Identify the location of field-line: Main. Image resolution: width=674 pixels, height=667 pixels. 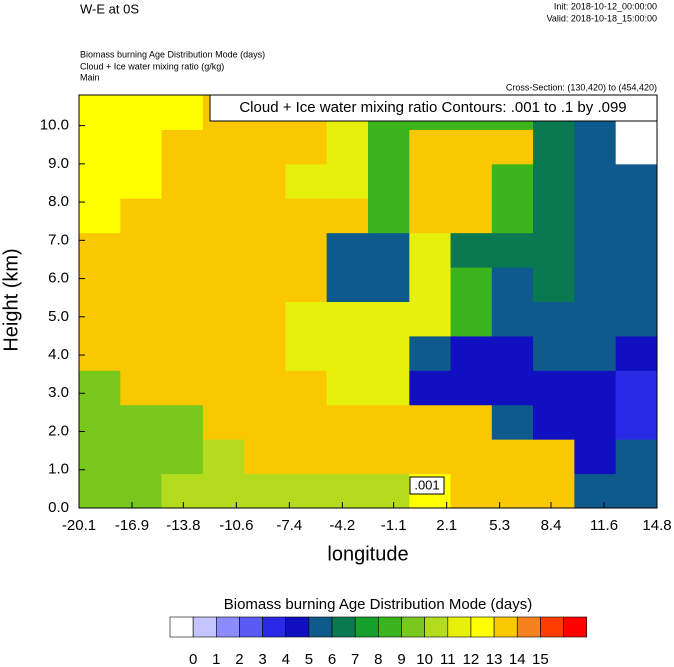
(90, 77).